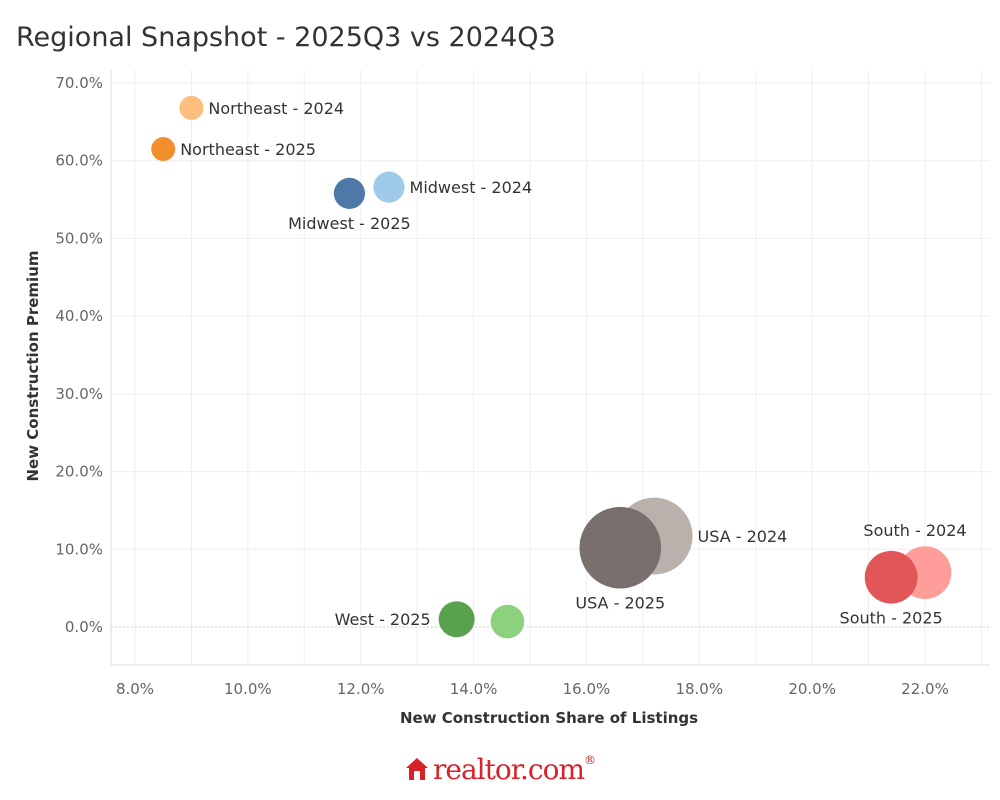  I want to click on y-tick-label: 50.0%, so click(79, 238).